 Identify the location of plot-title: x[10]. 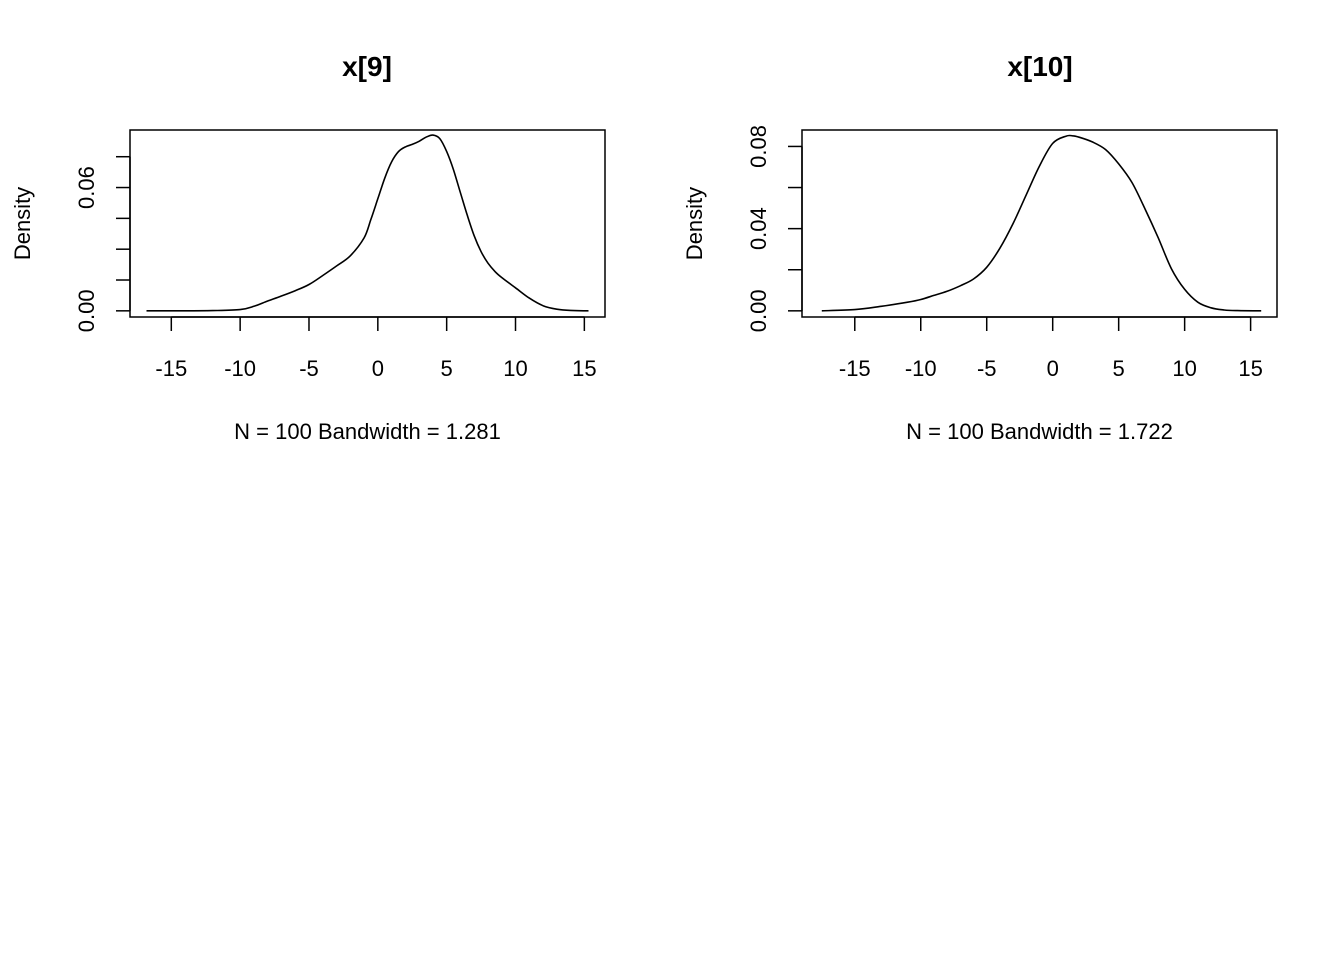
(1039, 66).